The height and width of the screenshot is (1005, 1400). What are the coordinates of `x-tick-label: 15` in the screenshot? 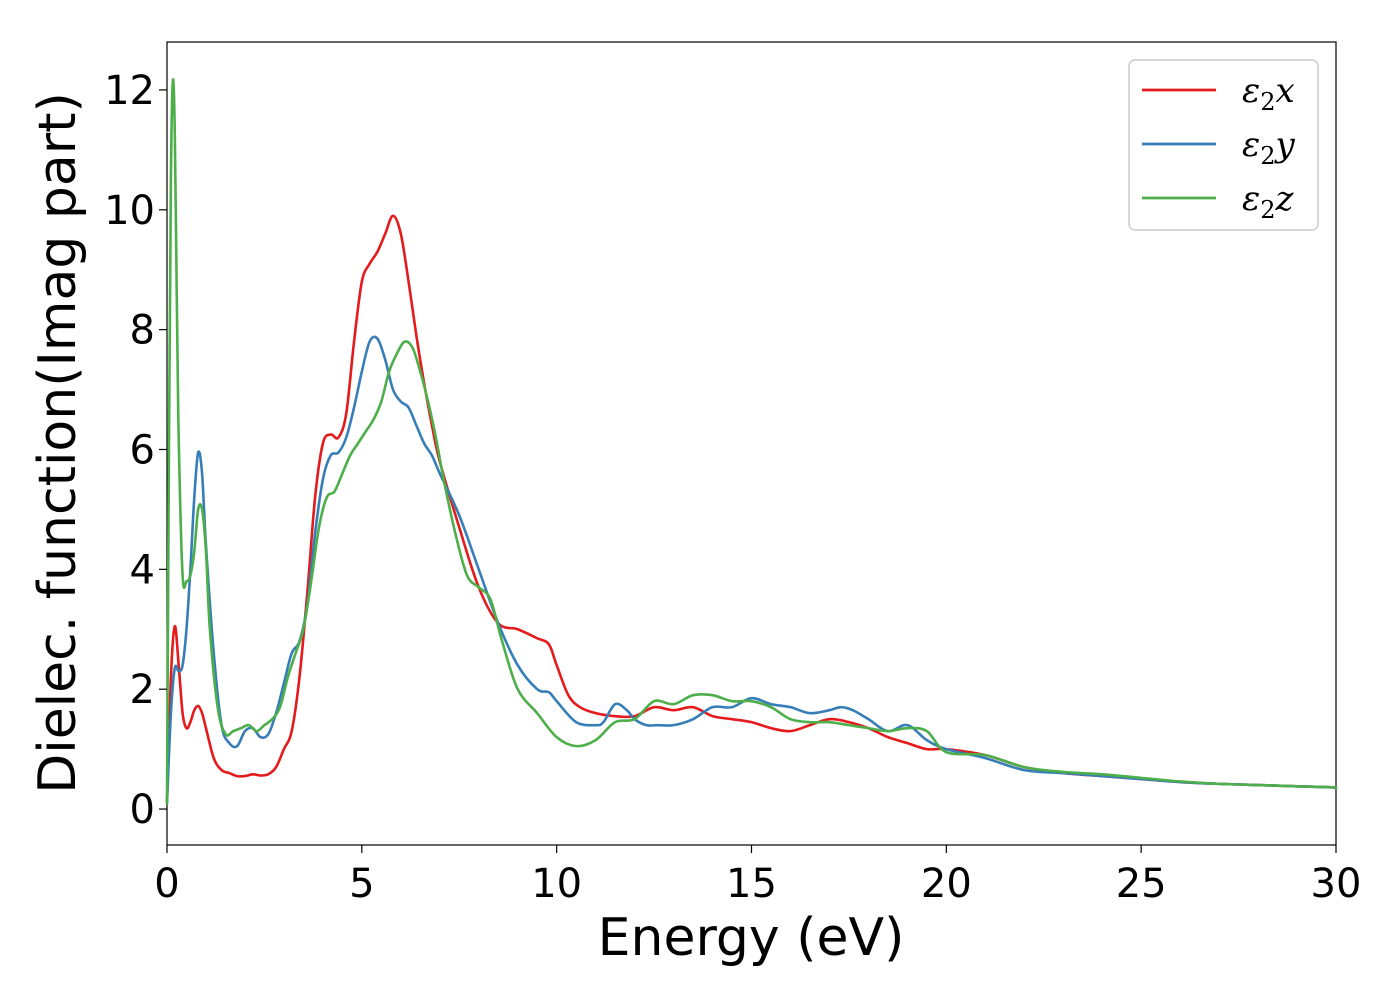 It's located at (751, 884).